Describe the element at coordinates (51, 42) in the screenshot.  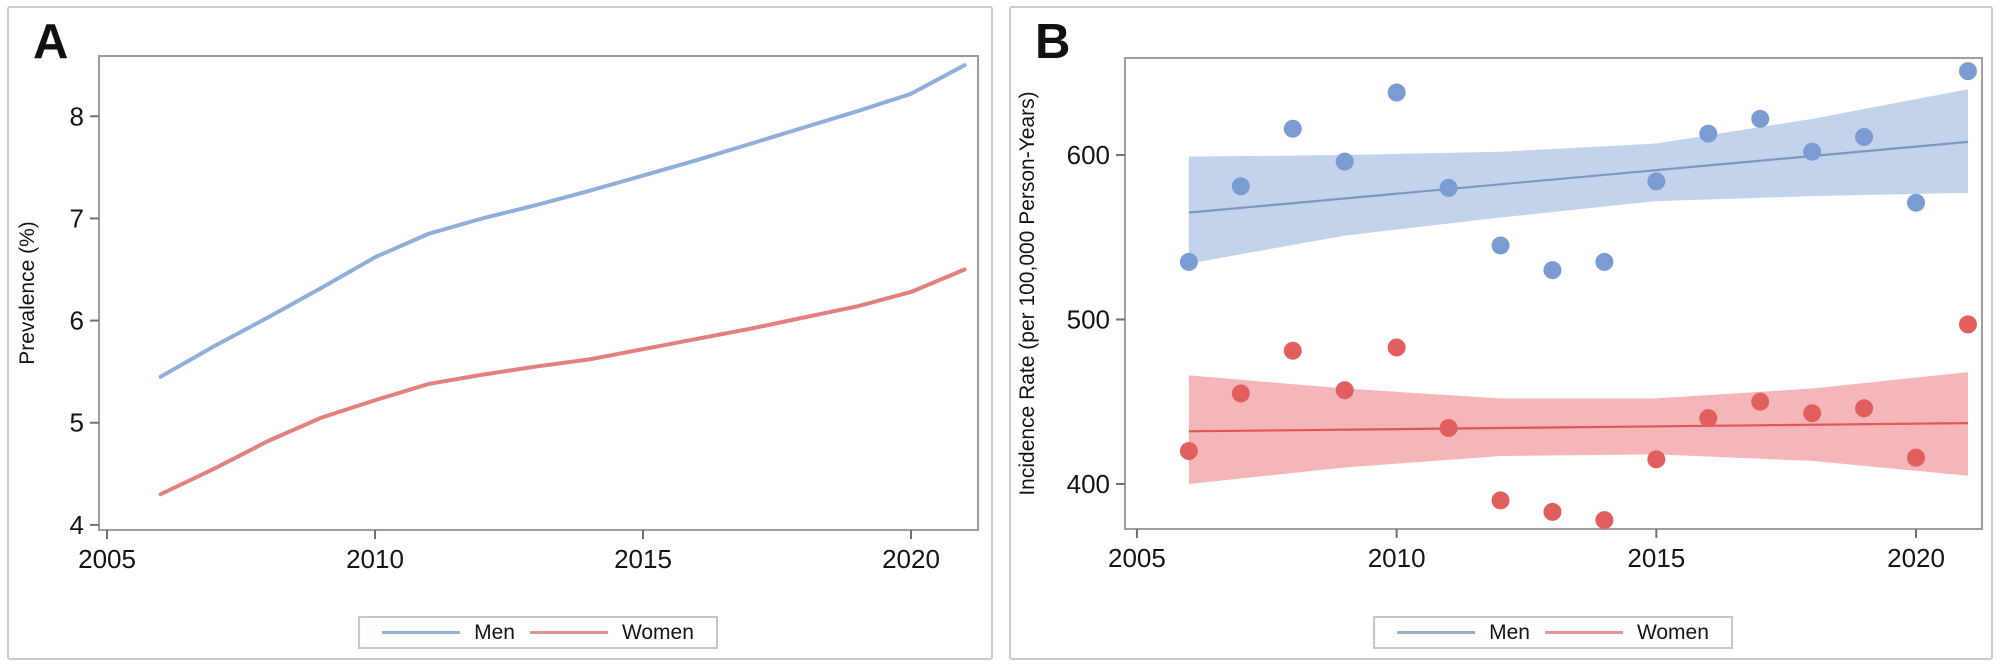
I see `panel-a-label: A` at that location.